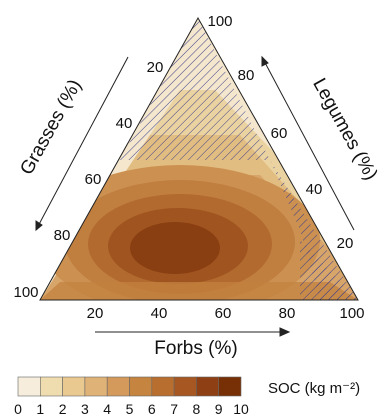 This screenshot has width=381, height=418. I want to click on colorbar-tick-6: 6, so click(152, 409).